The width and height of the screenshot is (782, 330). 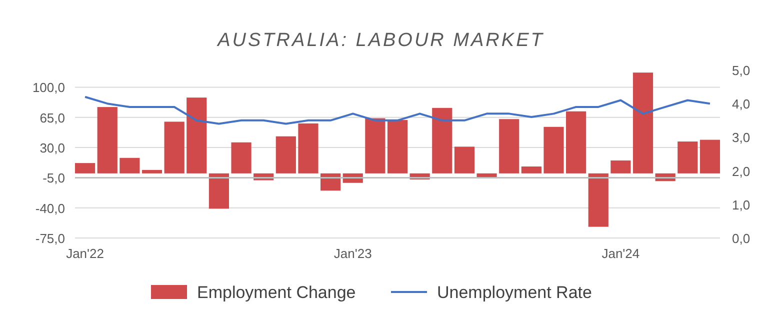 I want to click on y2-tick-label: 2,0, so click(x=741, y=171).